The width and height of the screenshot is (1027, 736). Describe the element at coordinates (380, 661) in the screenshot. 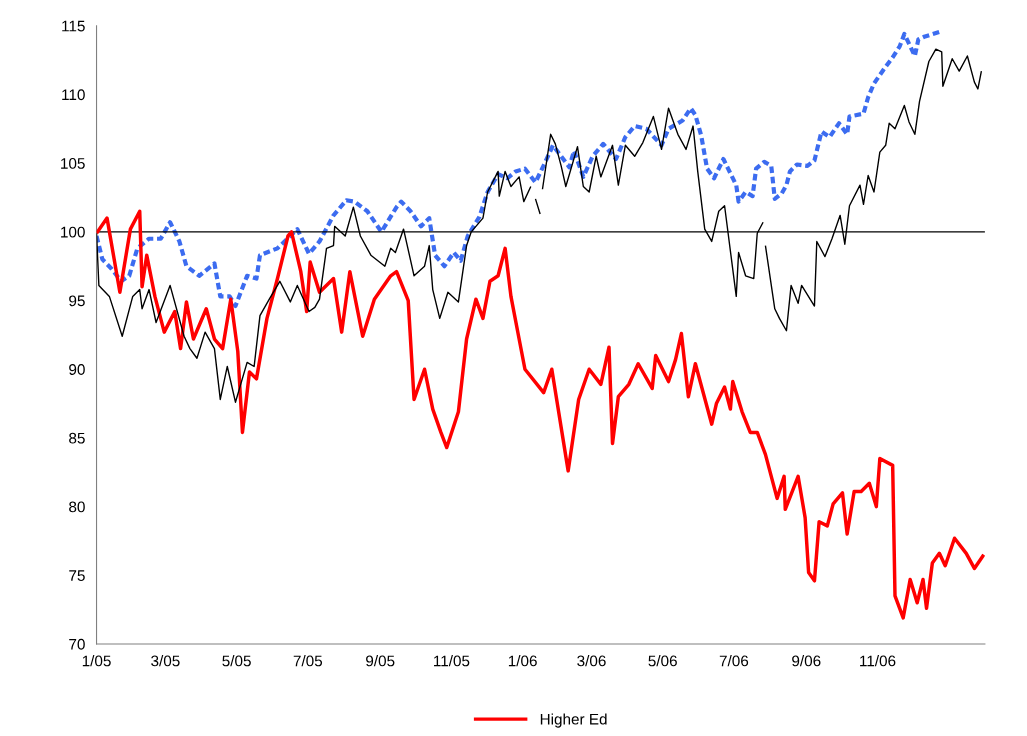

I see `x-tick-label: 9/05` at that location.